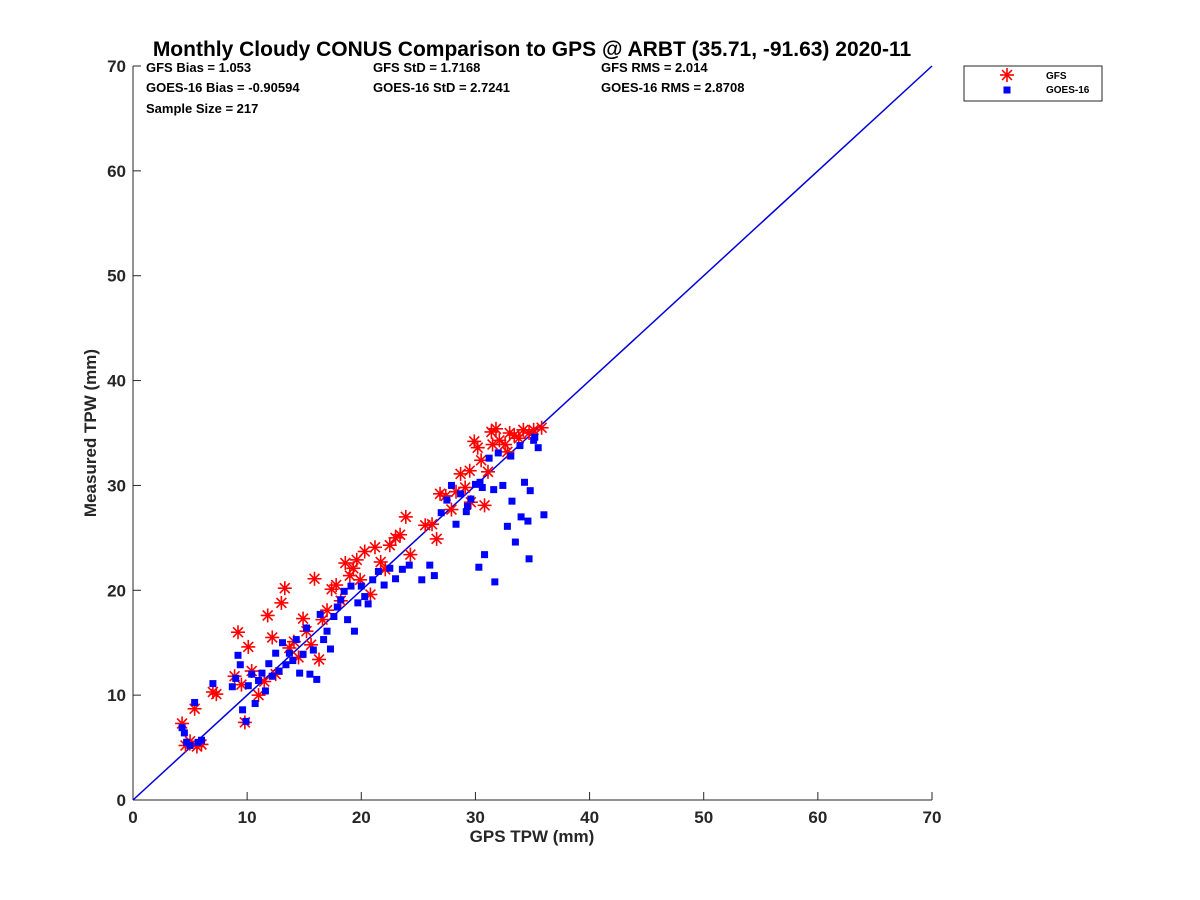 This screenshot has height=900, width=1200. I want to click on y-tick-label: 10, so click(116, 695).